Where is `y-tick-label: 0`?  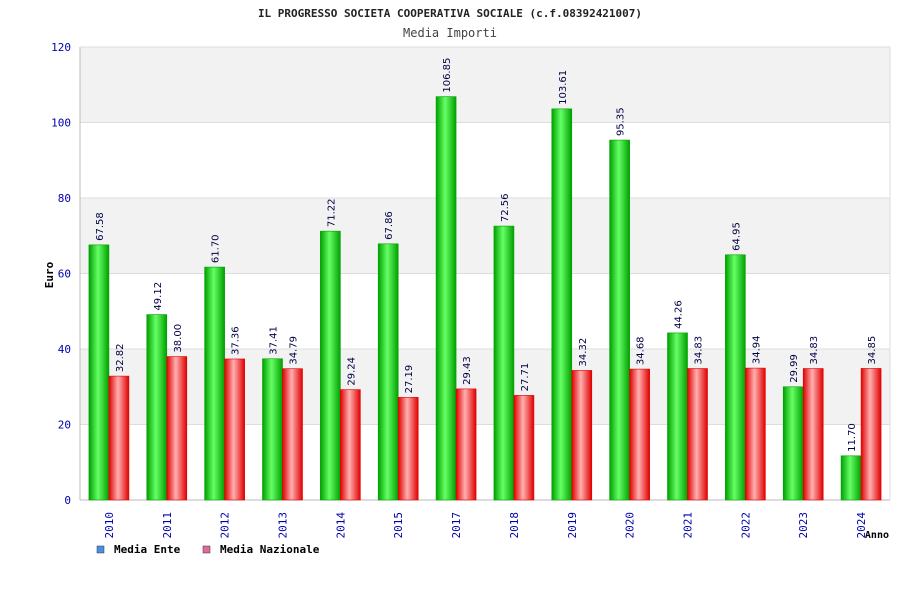
y-tick-label: 0 is located at coordinates (67, 500).